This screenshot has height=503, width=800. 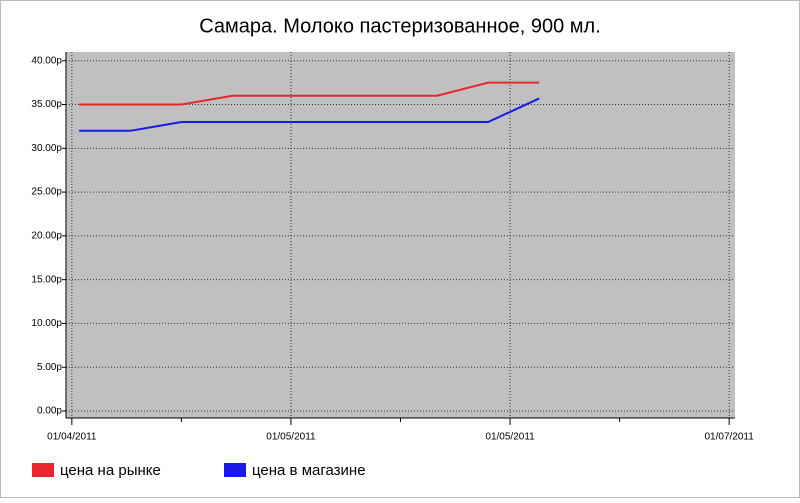 I want to click on y-tick-label: 35.00р, so click(x=46, y=104).